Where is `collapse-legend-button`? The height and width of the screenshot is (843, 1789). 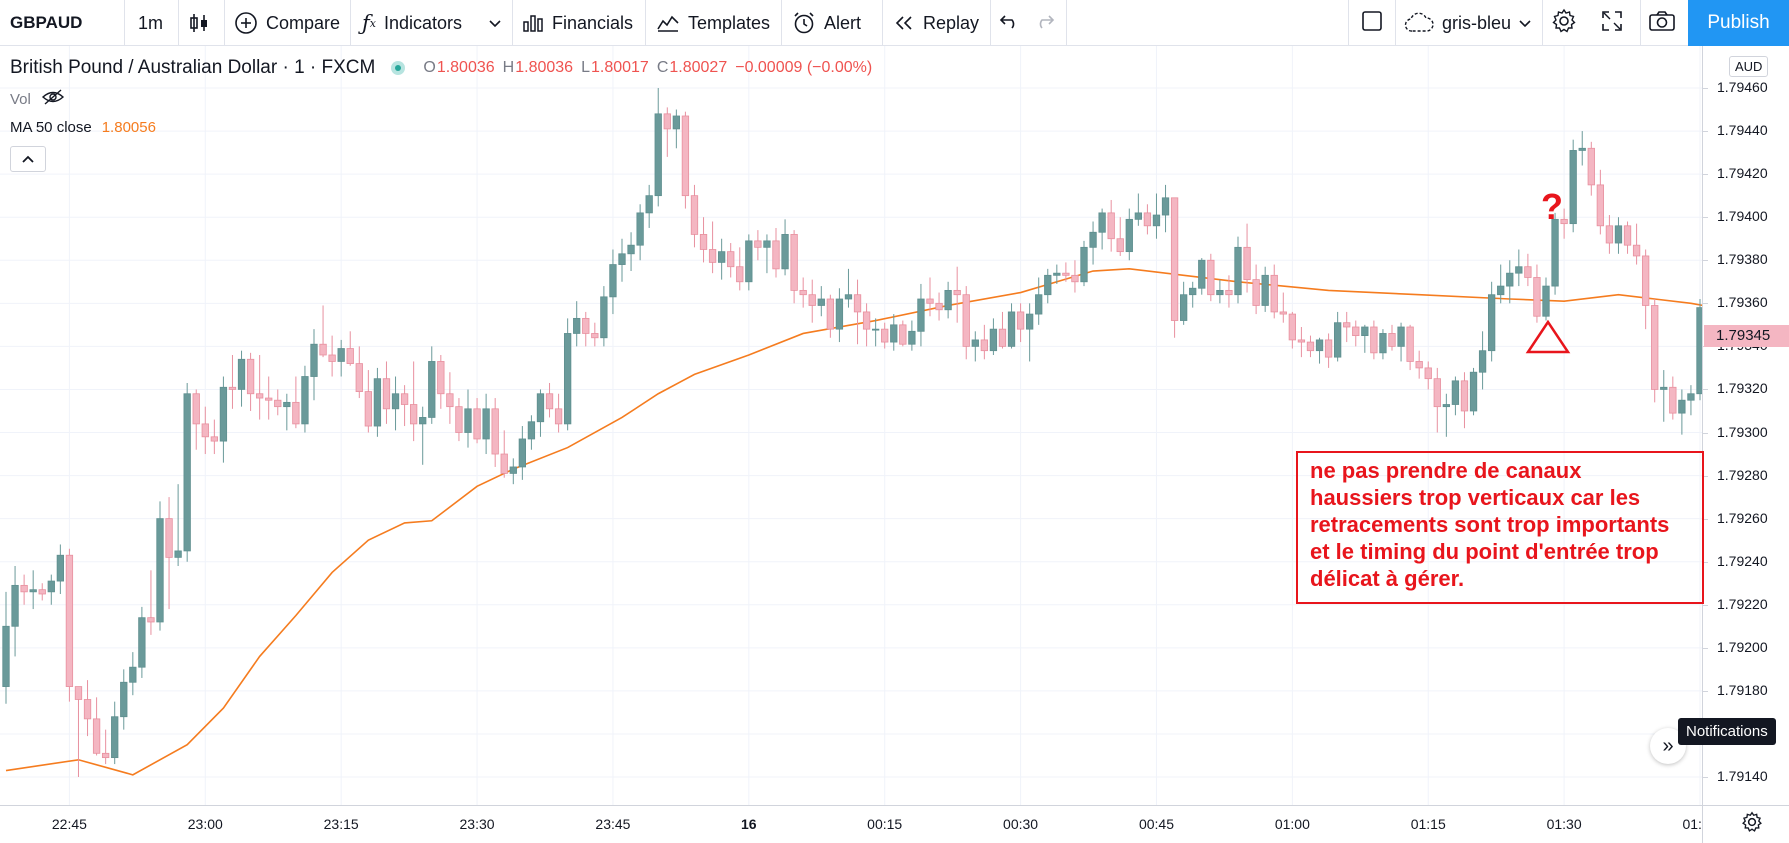
collapse-legend-button is located at coordinates (28, 159).